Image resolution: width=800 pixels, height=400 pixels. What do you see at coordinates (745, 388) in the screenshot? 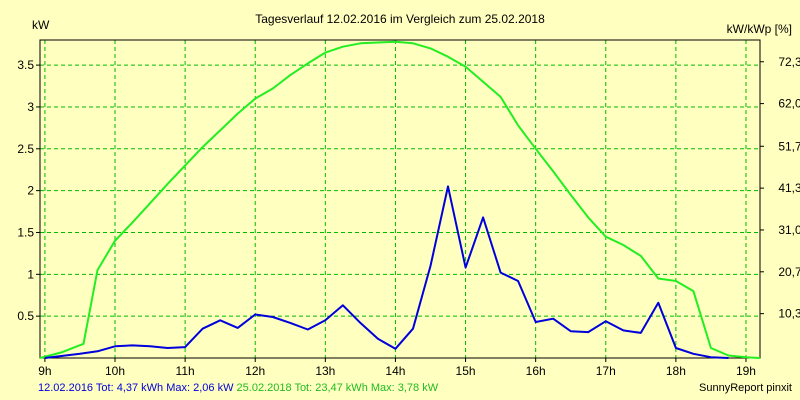
I see `credit-label: SunnyReport pinxit` at bounding box center [745, 388].